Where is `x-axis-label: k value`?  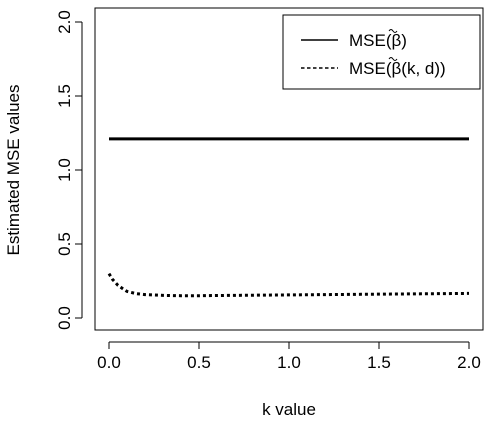
x-axis-label: k value is located at coordinates (289, 409).